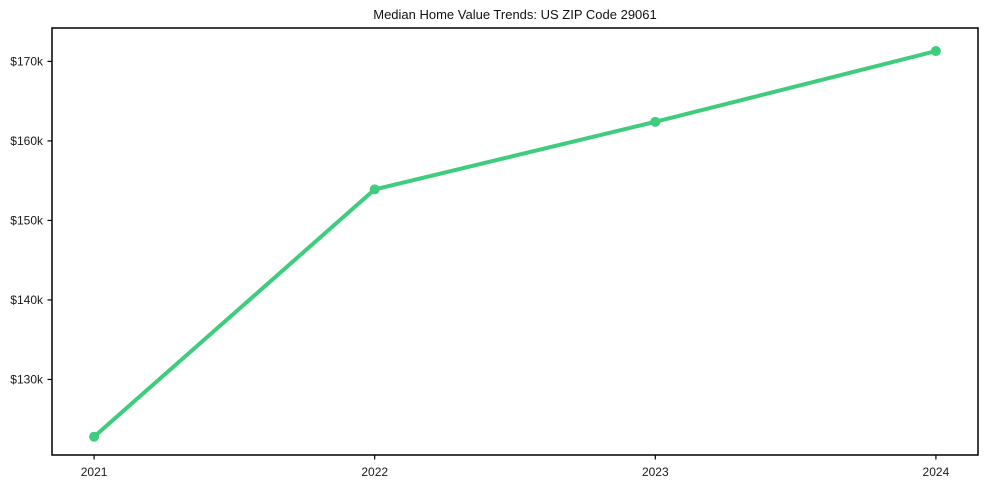 The width and height of the screenshot is (990, 490). What do you see at coordinates (27, 220) in the screenshot?
I see `y-tick-label: $150k` at bounding box center [27, 220].